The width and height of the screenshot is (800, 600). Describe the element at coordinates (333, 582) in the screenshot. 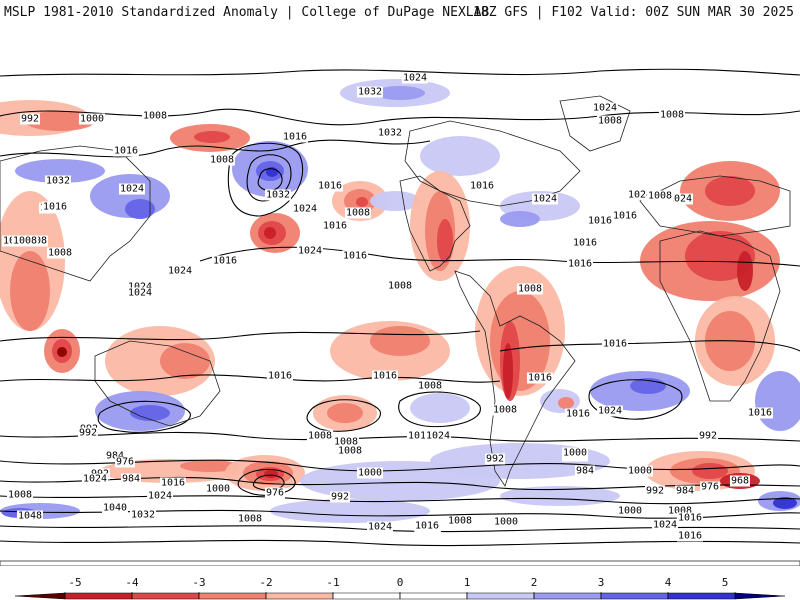

I see `colorbar-tick-label: -1` at that location.